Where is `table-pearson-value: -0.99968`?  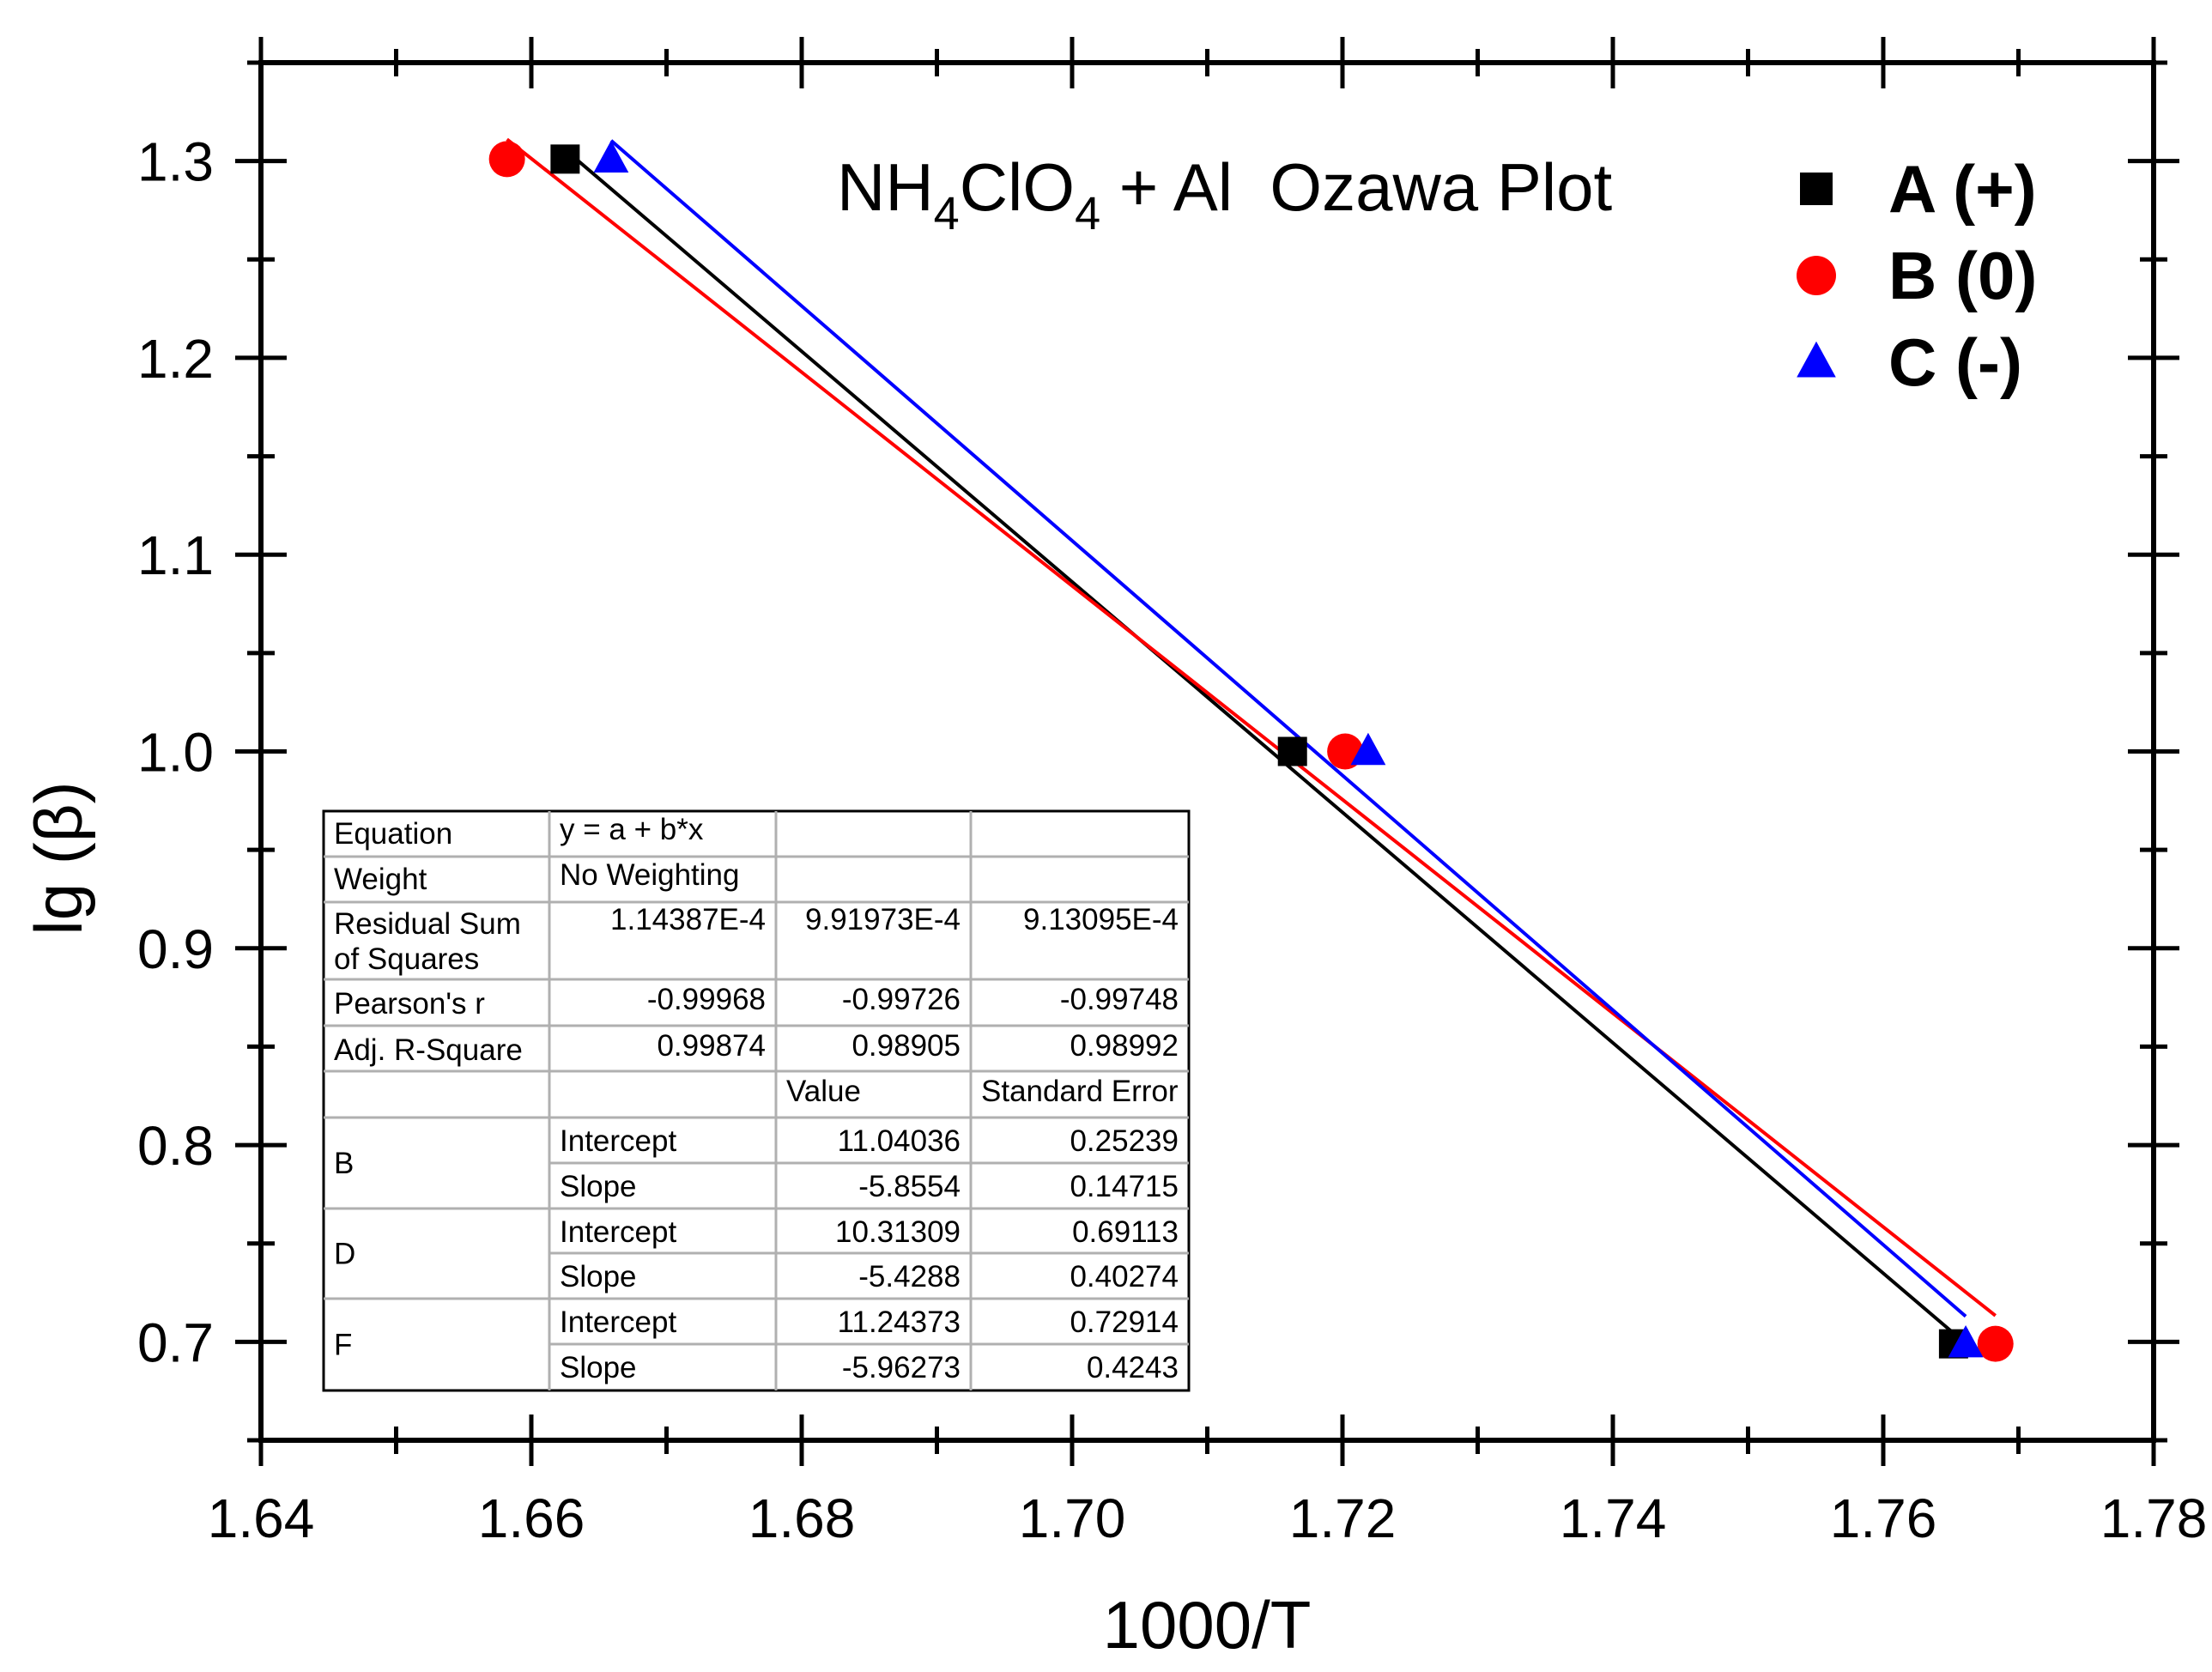 table-pearson-value: -0.99968 is located at coordinates (707, 999).